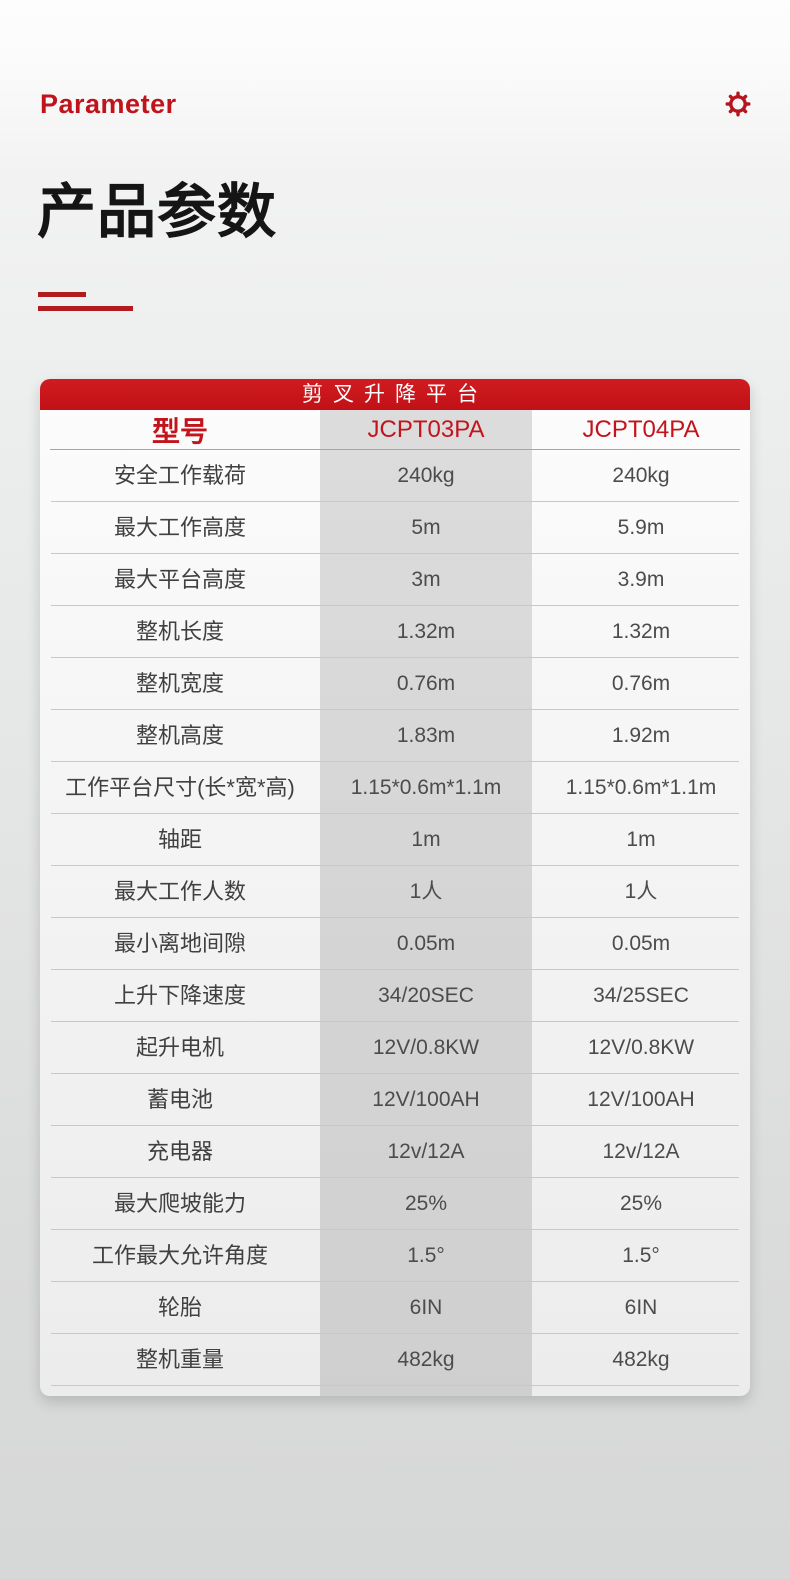 The image size is (790, 1579). I want to click on spec-value-jcpt03pa: 3m, so click(426, 579).